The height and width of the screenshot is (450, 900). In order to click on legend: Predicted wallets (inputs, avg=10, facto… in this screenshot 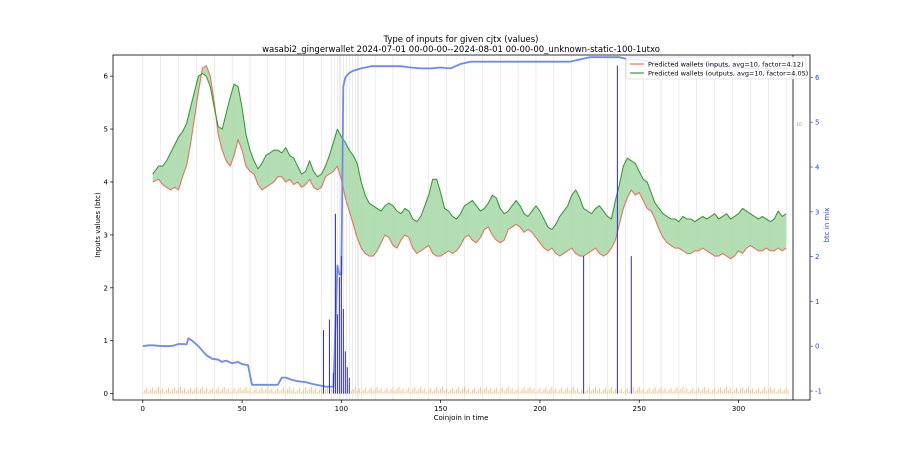, I will do `click(716, 68)`.